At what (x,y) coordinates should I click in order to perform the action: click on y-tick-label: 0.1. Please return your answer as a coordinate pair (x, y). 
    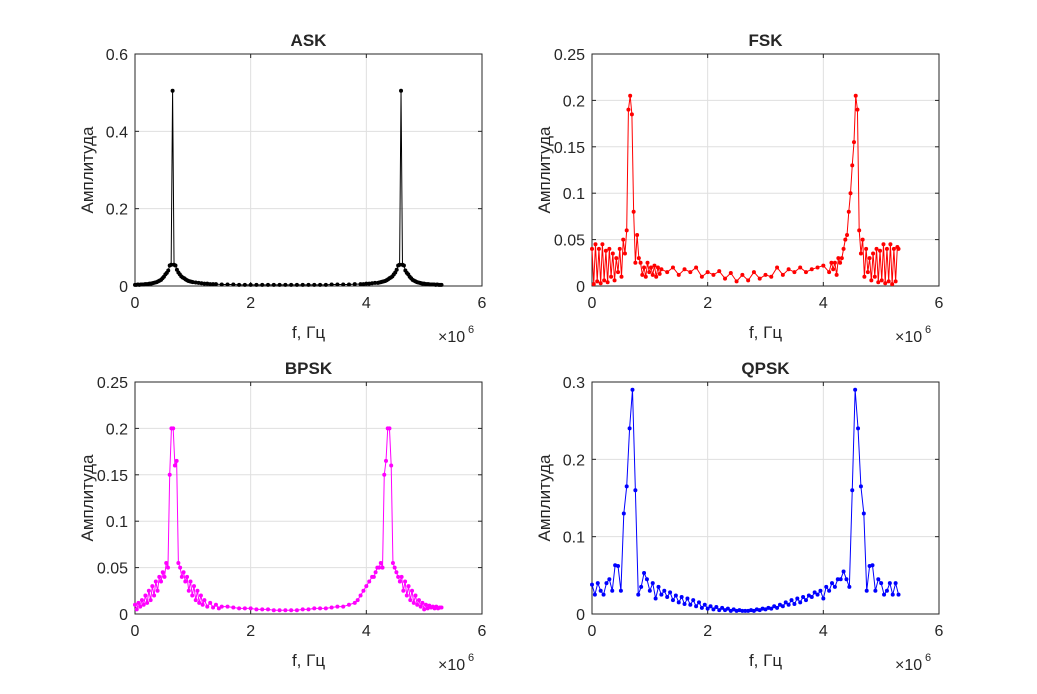
    Looking at the image, I should click on (574, 194).